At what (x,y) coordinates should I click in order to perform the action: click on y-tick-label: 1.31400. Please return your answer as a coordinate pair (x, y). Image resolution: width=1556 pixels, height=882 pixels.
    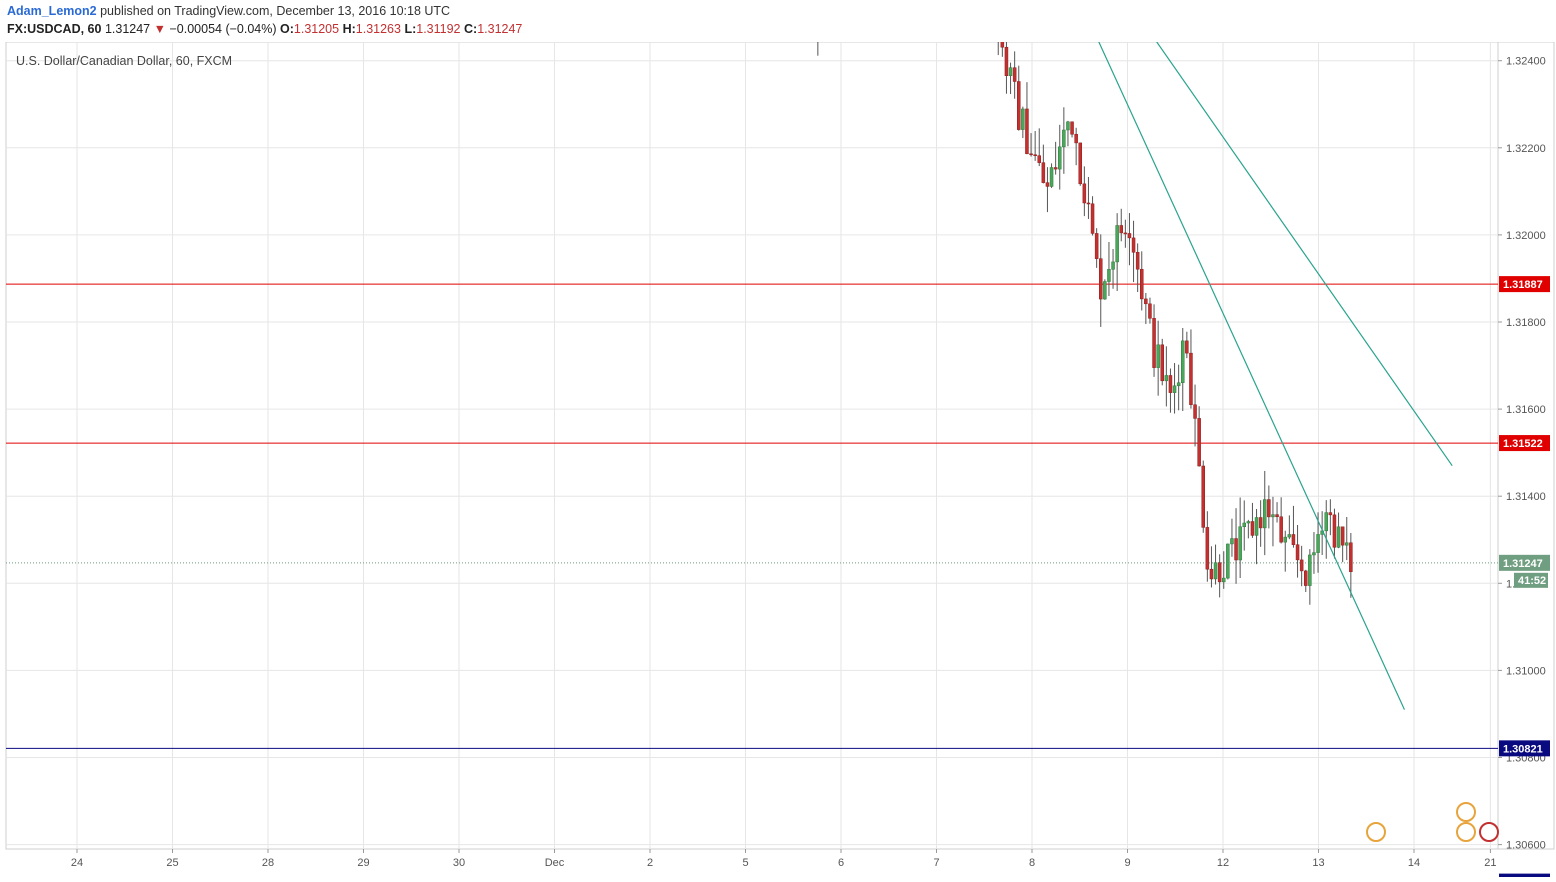
    Looking at the image, I should click on (1526, 497).